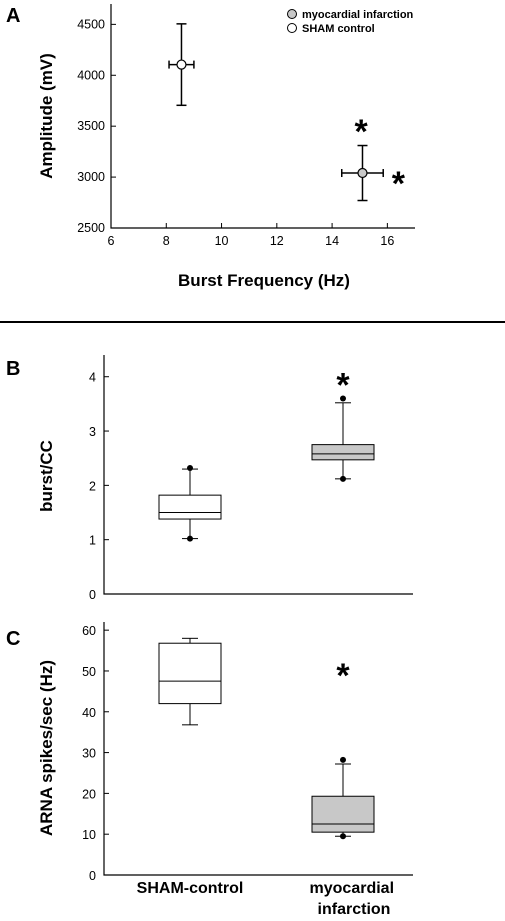 This screenshot has height=921, width=505. I want to click on panel-c-ticks: 0 10 20 30 40 50 60, so click(95, 753).